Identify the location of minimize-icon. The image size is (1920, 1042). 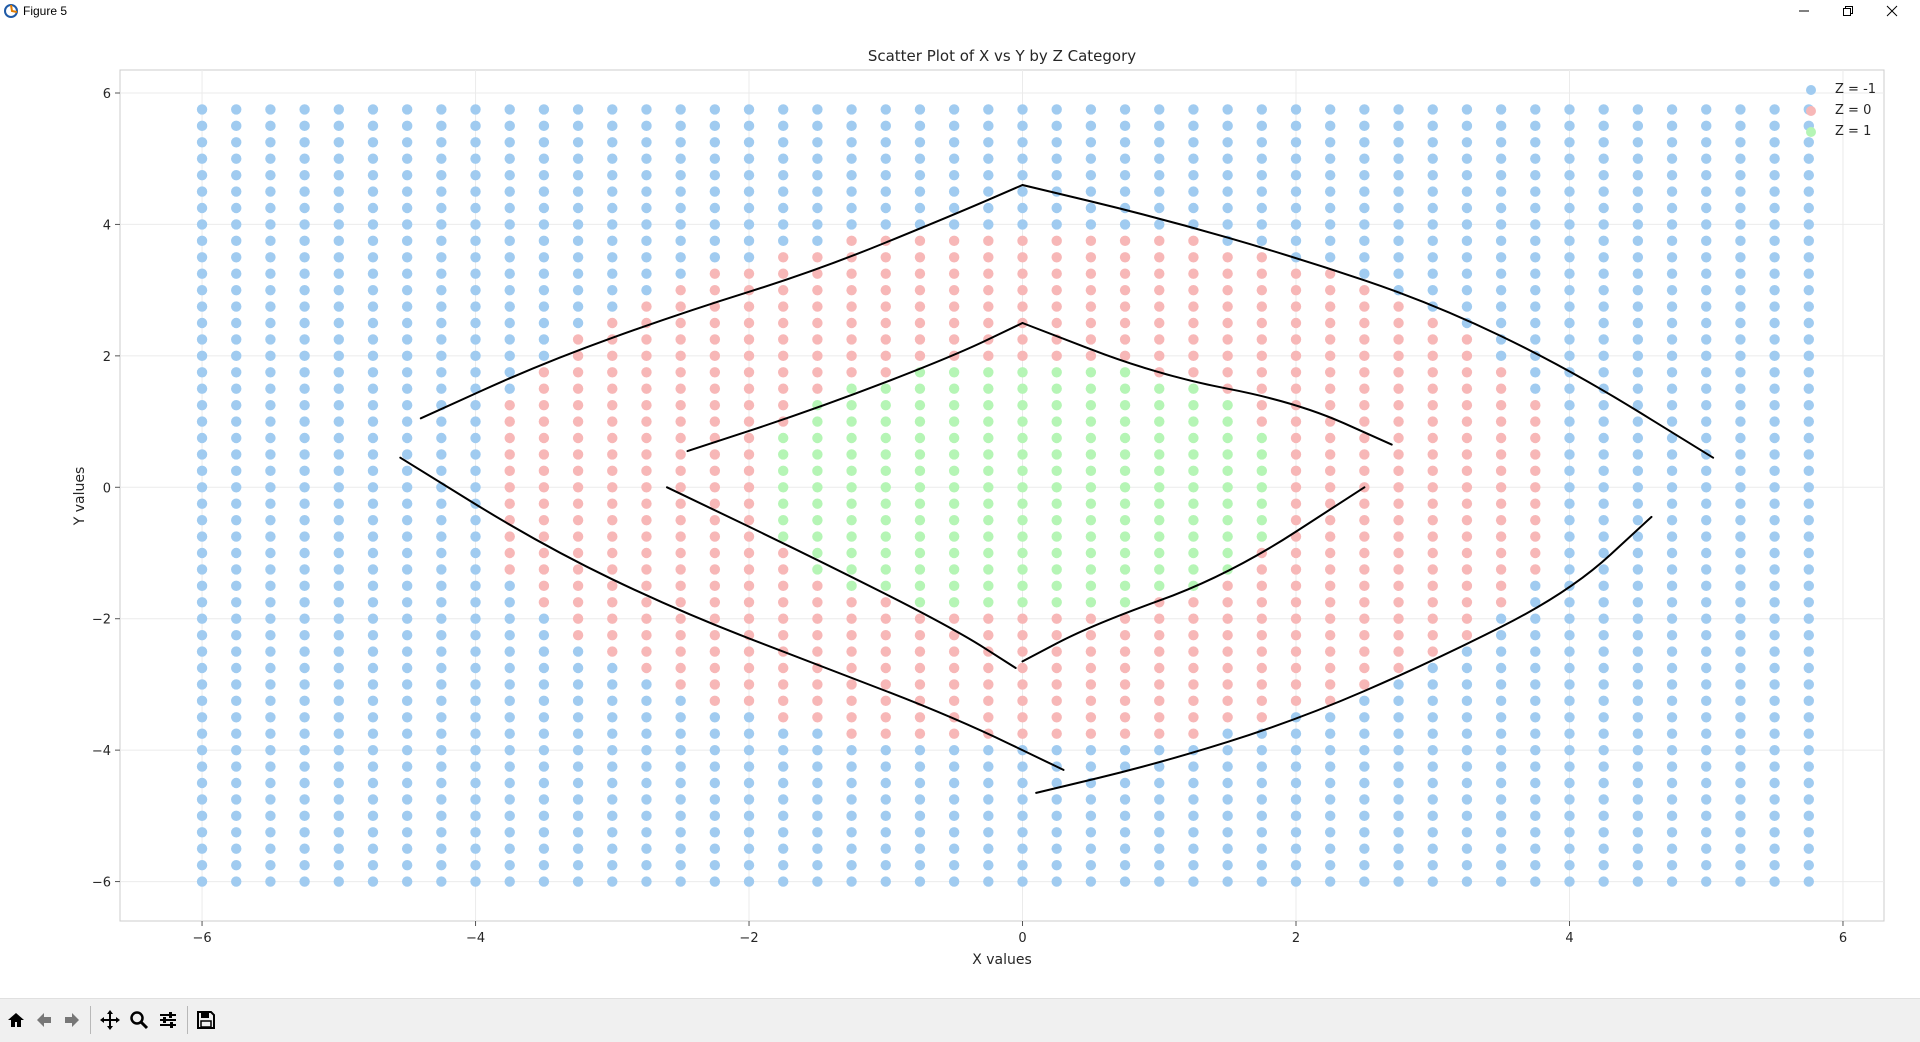
(1804, 11).